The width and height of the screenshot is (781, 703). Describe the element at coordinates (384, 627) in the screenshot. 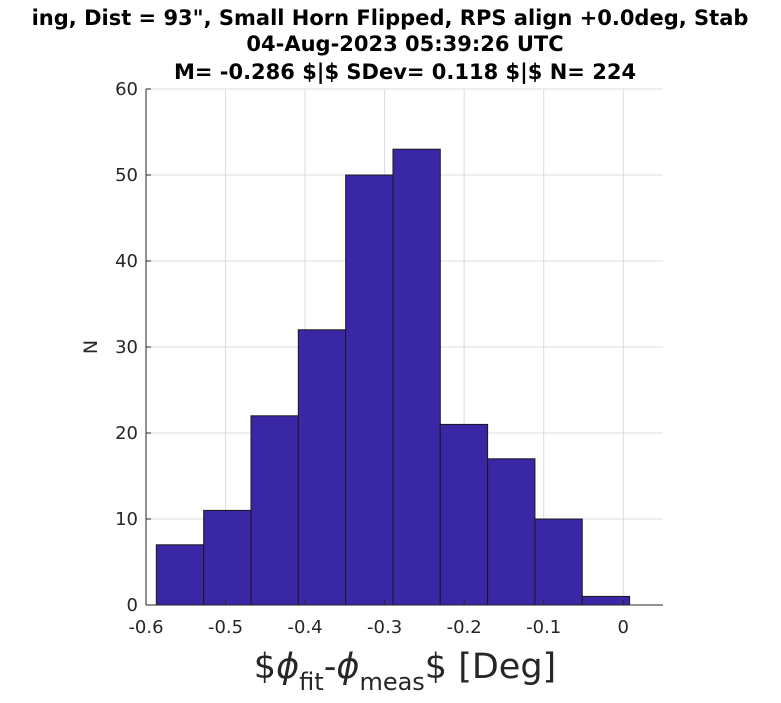

I see `x-tick-label: -0.3` at that location.